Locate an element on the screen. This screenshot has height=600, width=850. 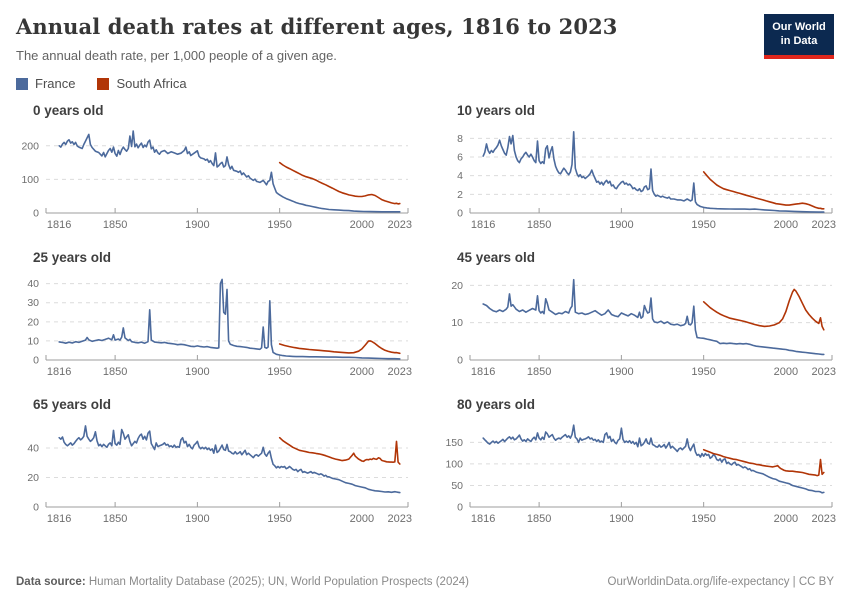
panel-title: 10 years old is located at coordinates (496, 110).